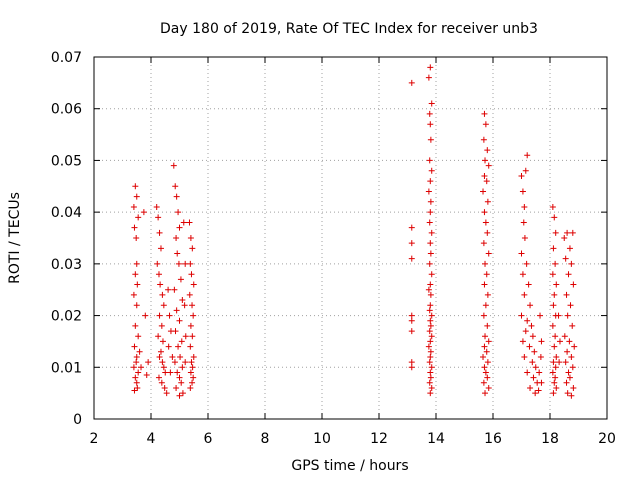  I want to click on x-tick-label: 12, so click(379, 439).